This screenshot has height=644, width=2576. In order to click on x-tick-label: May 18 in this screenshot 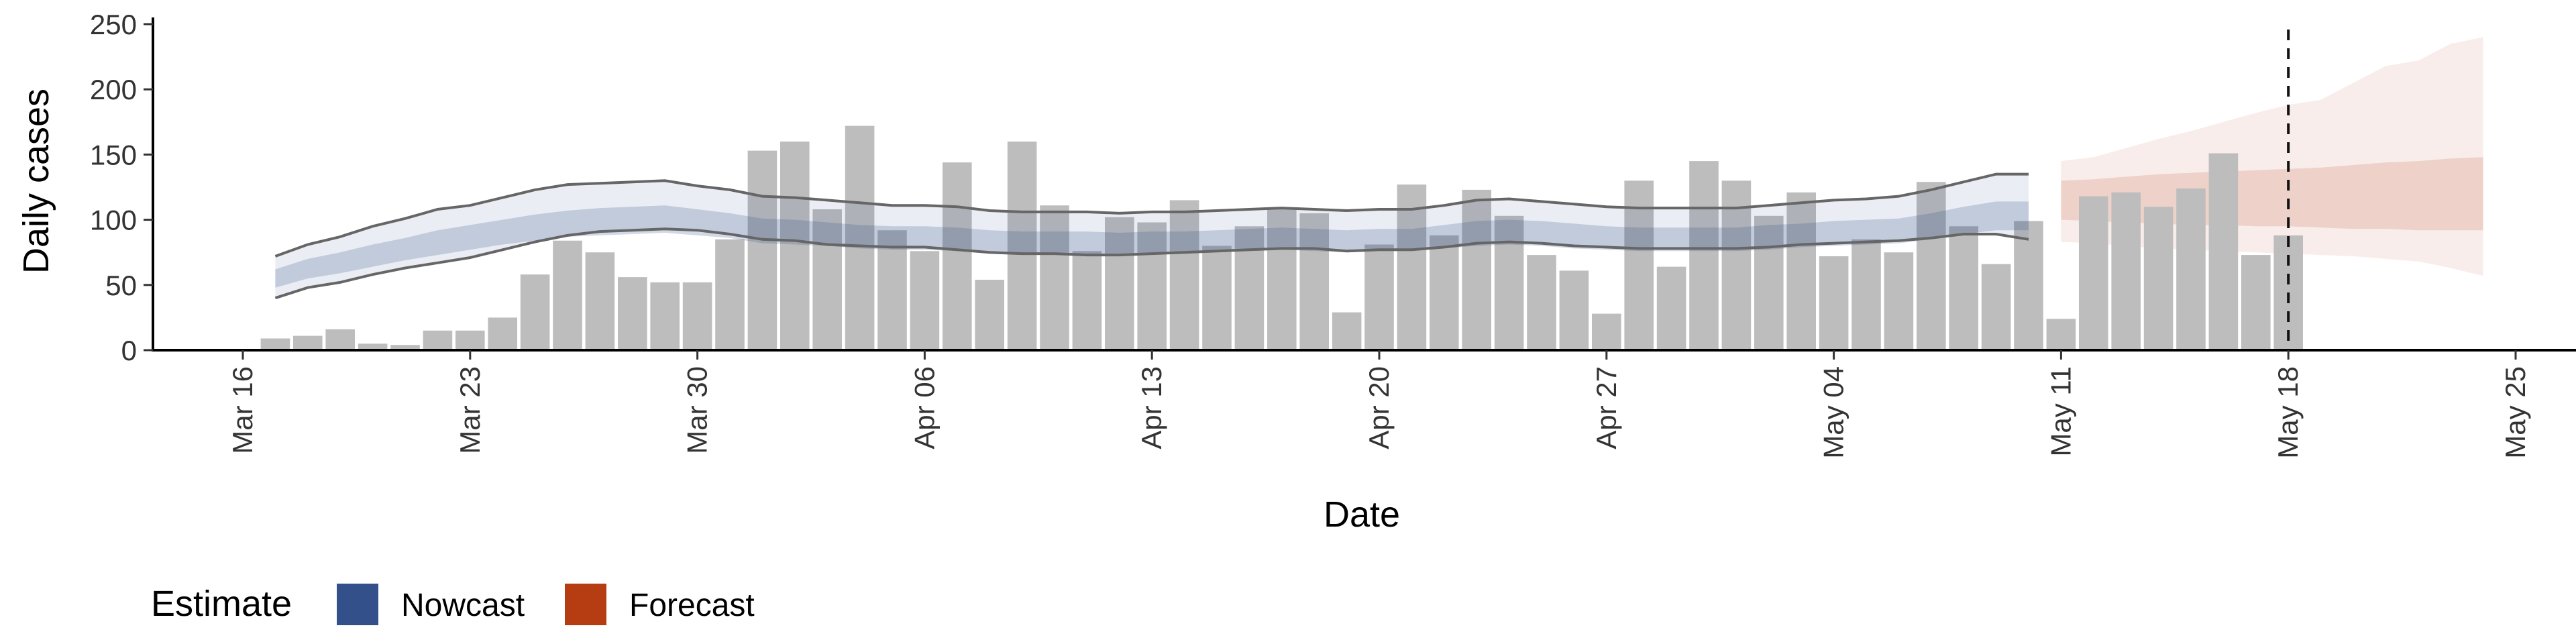, I will do `click(2288, 412)`.